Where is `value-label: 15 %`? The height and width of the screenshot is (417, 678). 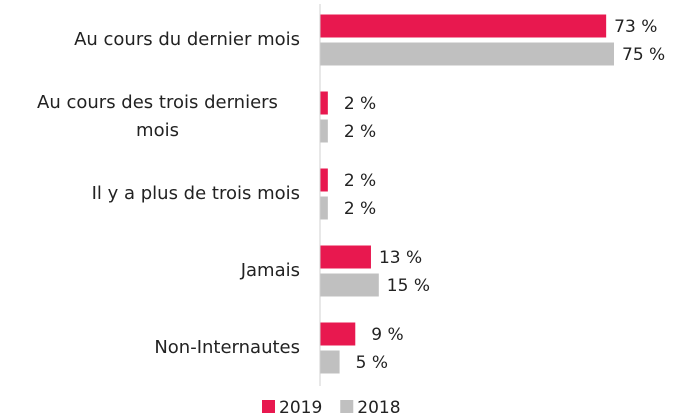 value-label: 15 % is located at coordinates (408, 286).